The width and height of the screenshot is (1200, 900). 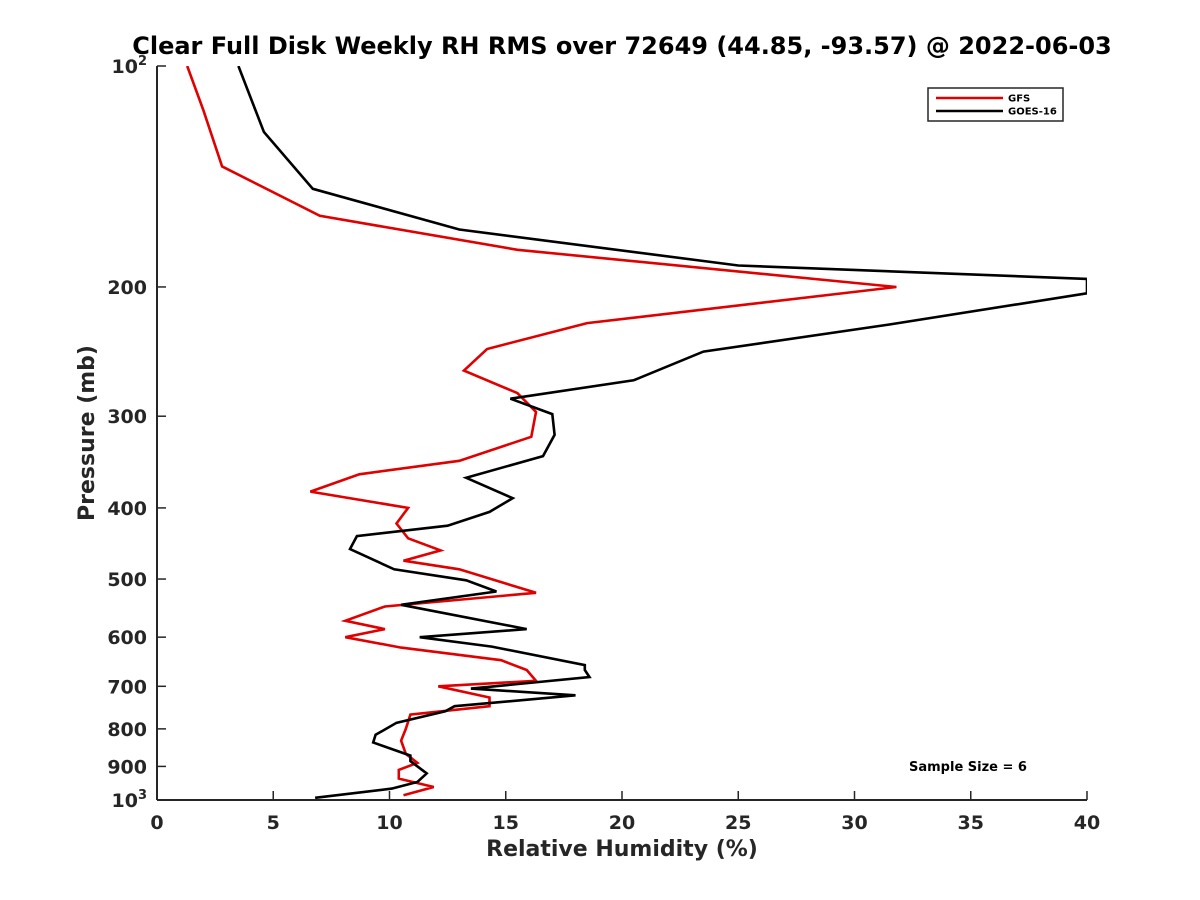 I want to click on y-tick-label: 10³, so click(x=130, y=800).